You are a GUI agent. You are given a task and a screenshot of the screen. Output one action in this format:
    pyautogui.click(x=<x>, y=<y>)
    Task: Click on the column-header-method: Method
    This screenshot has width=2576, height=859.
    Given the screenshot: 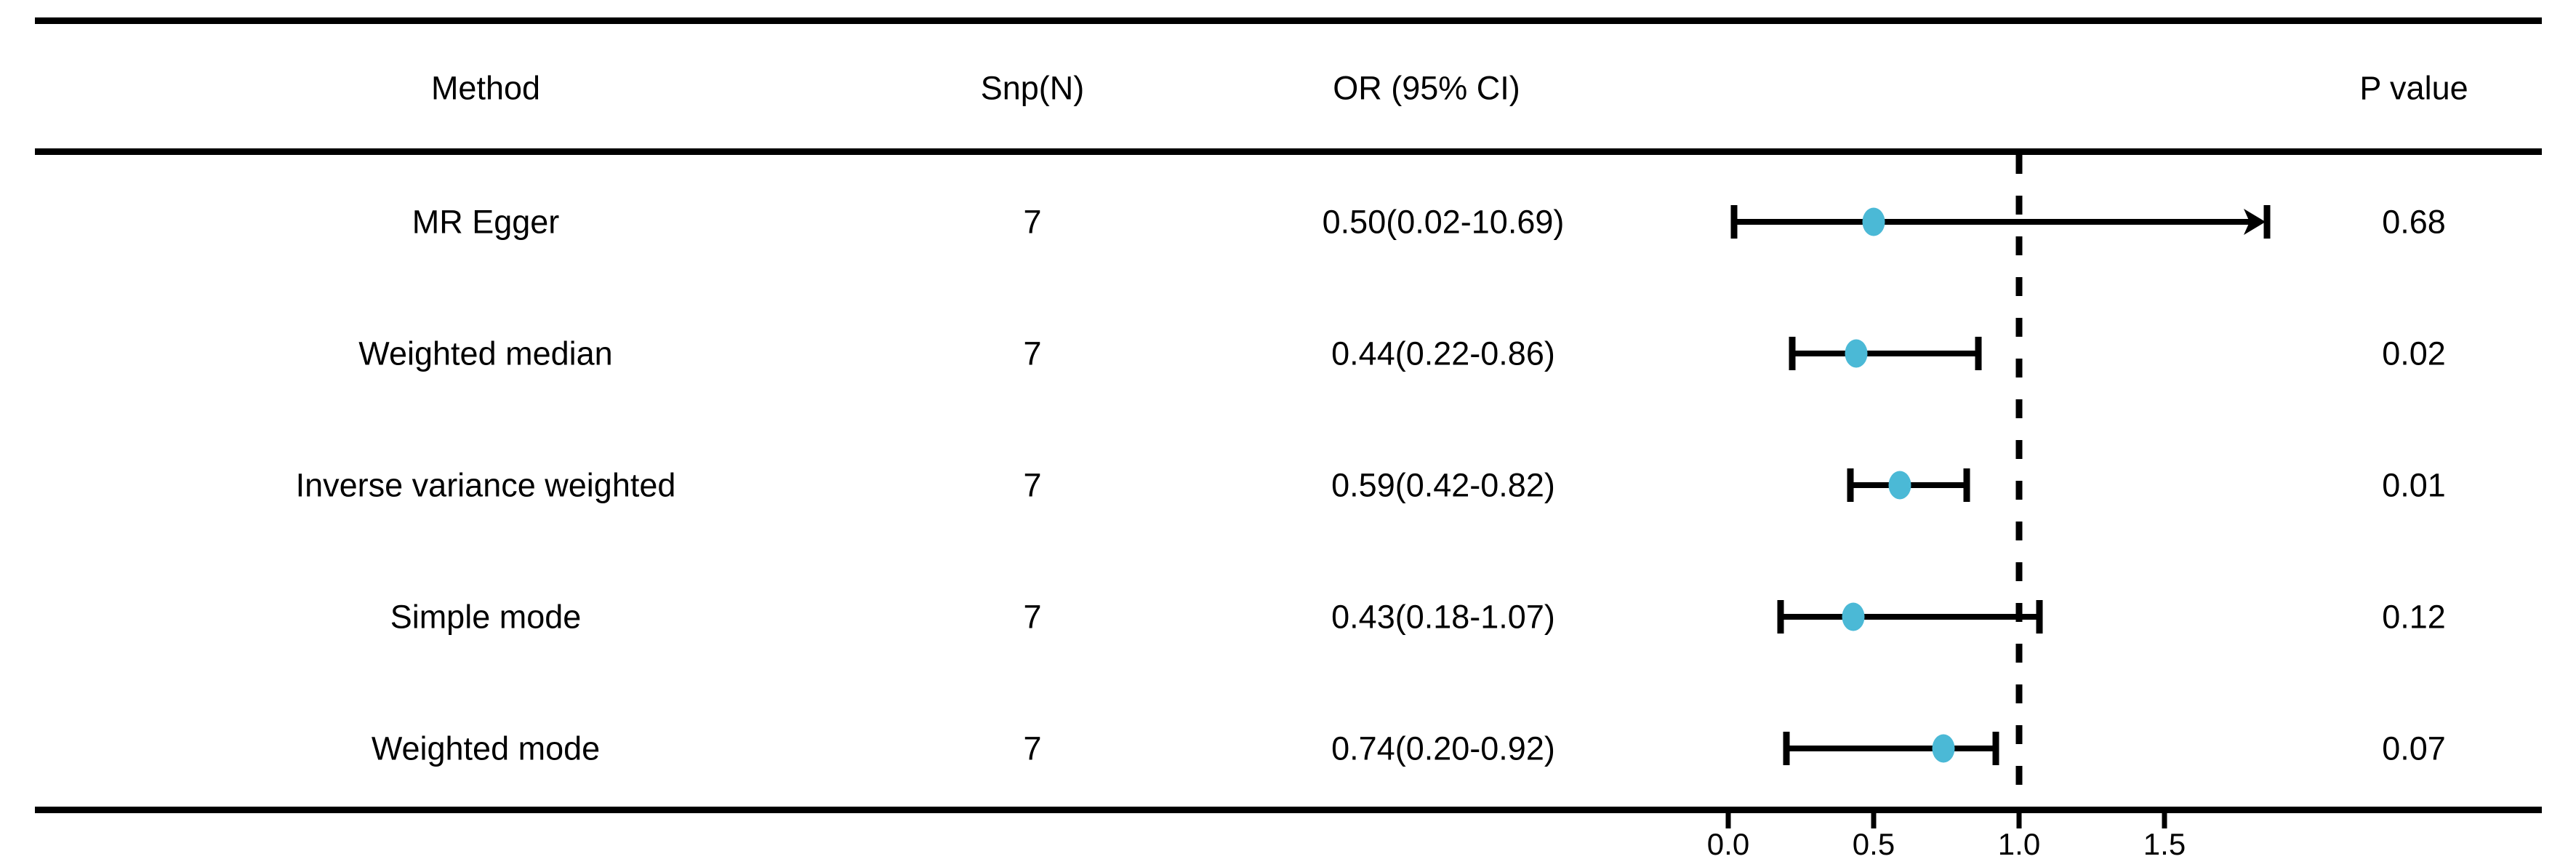 What is the action you would take?
    pyautogui.click(x=485, y=88)
    